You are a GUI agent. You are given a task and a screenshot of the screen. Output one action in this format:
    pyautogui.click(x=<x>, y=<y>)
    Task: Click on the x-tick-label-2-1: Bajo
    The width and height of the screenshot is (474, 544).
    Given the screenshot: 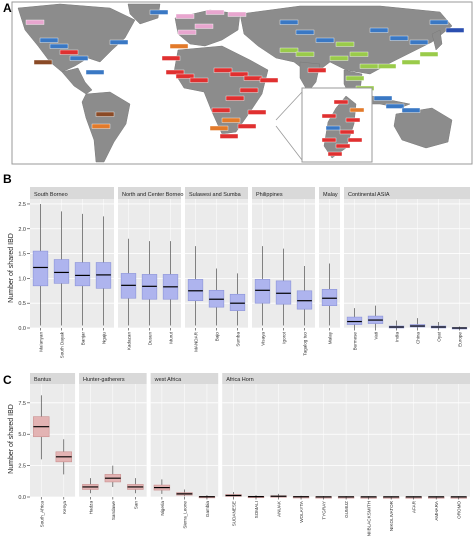 What is the action you would take?
    pyautogui.click(x=217, y=337)
    